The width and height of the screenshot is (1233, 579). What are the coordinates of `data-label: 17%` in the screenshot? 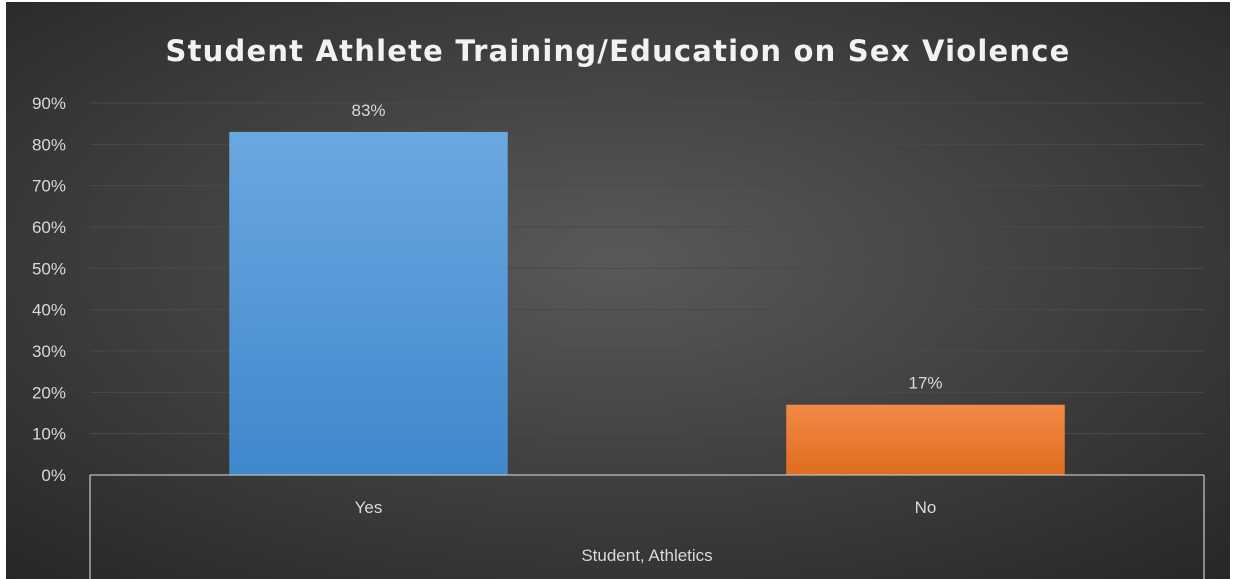 It's located at (925, 383).